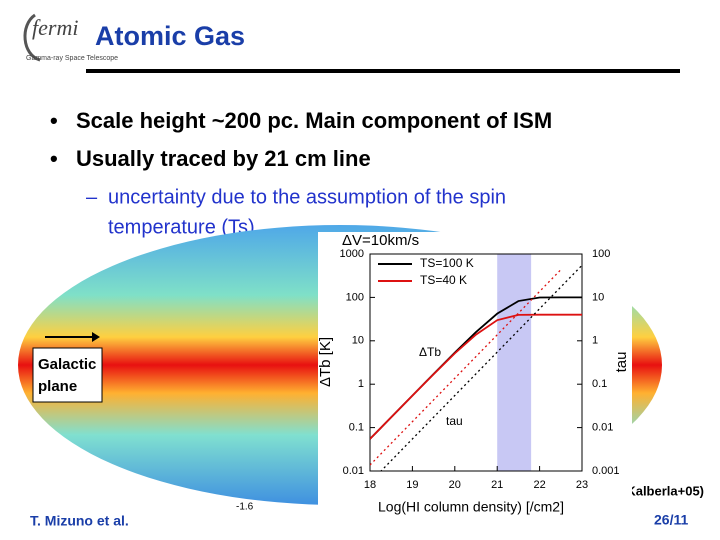  I want to click on legend-label: TS=100 K, so click(447, 263).